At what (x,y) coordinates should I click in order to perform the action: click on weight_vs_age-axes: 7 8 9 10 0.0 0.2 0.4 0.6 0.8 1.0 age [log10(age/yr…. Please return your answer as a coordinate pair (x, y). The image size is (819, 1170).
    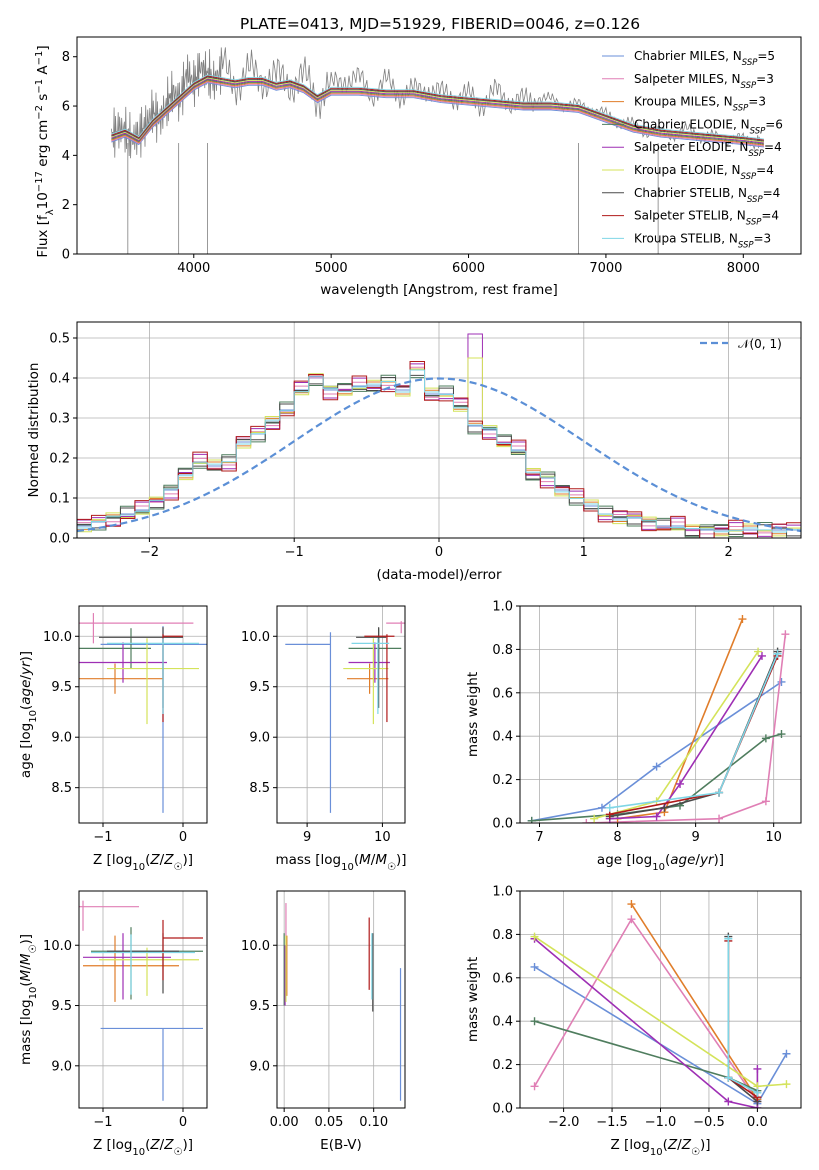
    Looking at the image, I should click on (633, 736).